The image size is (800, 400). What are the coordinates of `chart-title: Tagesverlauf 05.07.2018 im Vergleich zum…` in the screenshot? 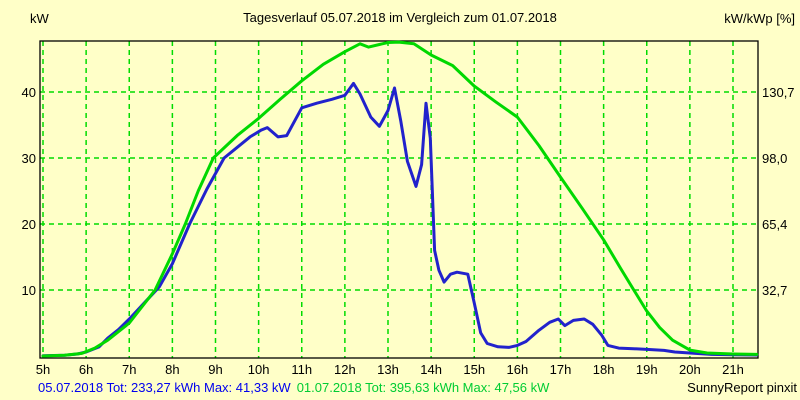 It's located at (400, 17).